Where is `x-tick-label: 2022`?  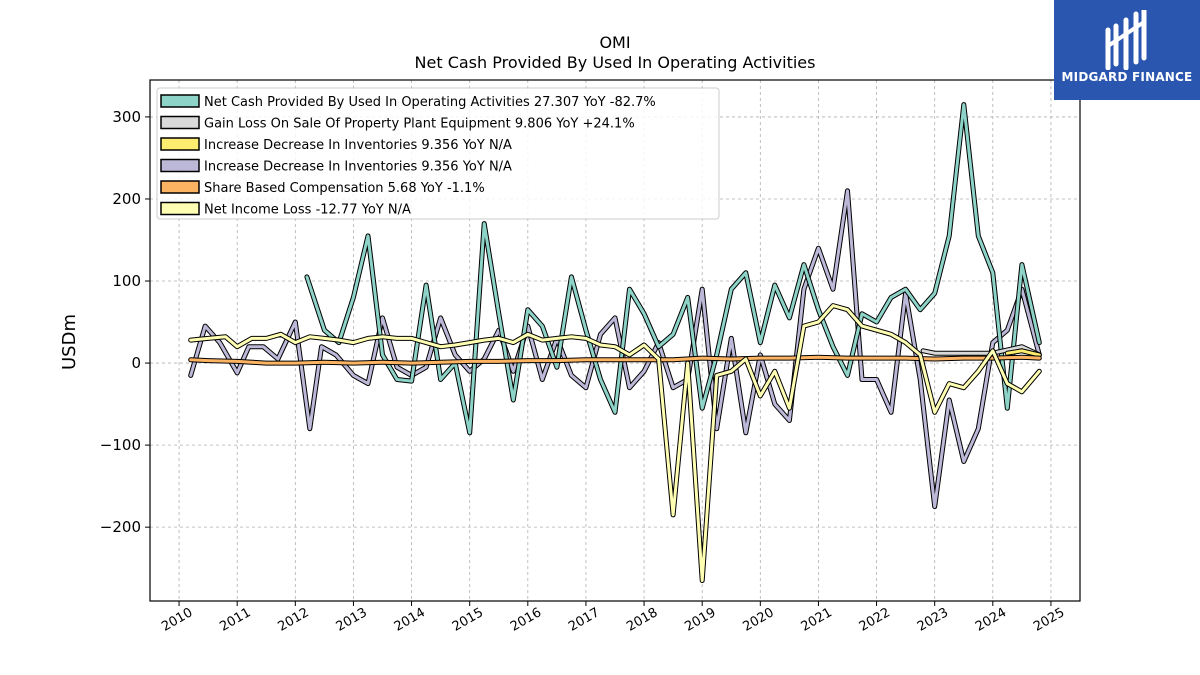
x-tick-label: 2022 is located at coordinates (875, 620).